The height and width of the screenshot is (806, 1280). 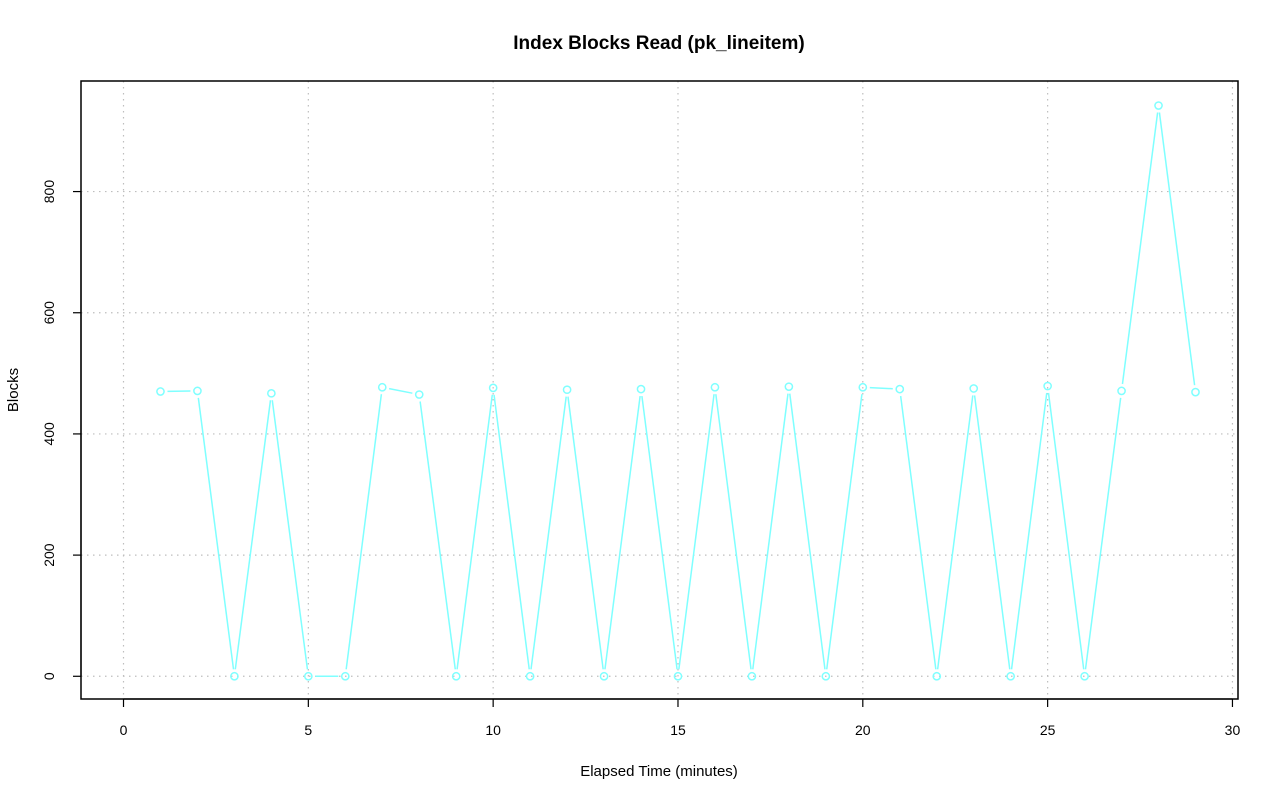 What do you see at coordinates (863, 730) in the screenshot?
I see `x-tick-label: 20` at bounding box center [863, 730].